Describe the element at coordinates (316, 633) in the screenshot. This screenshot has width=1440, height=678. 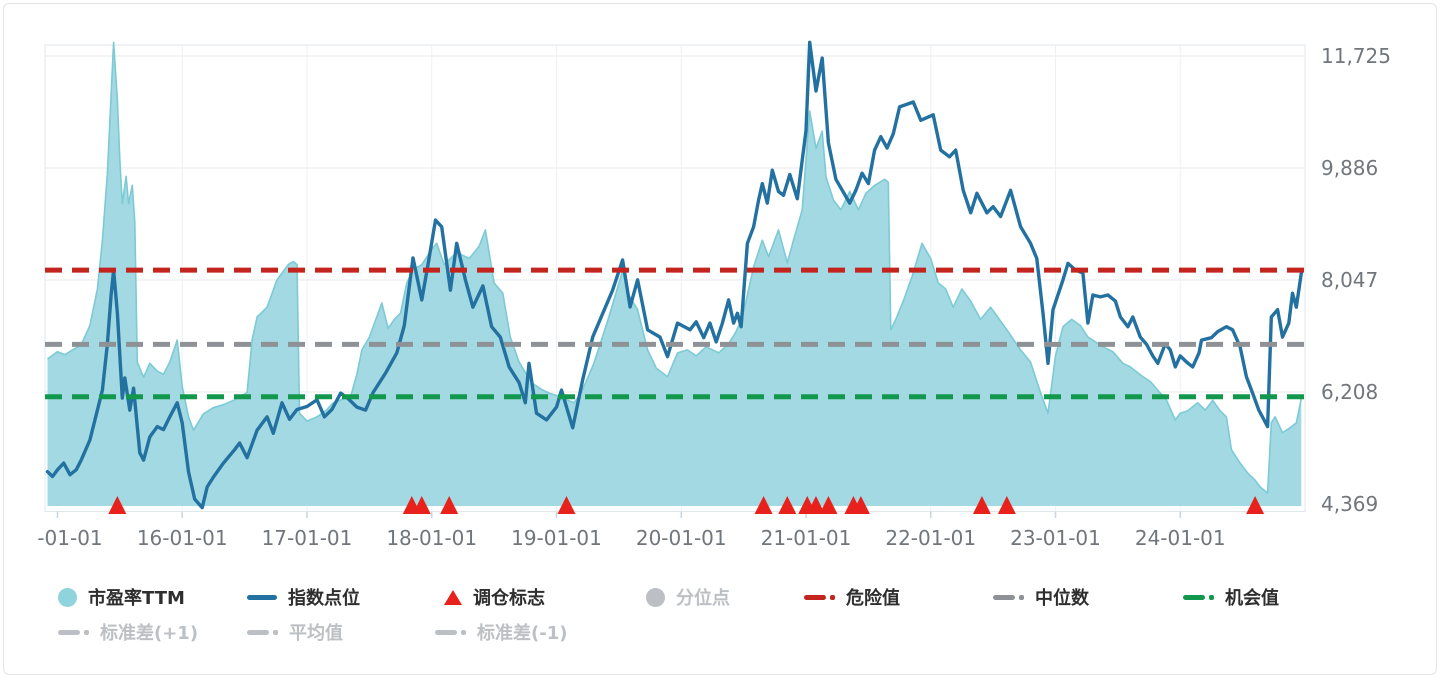
I see `legend-label: 平均值` at that location.